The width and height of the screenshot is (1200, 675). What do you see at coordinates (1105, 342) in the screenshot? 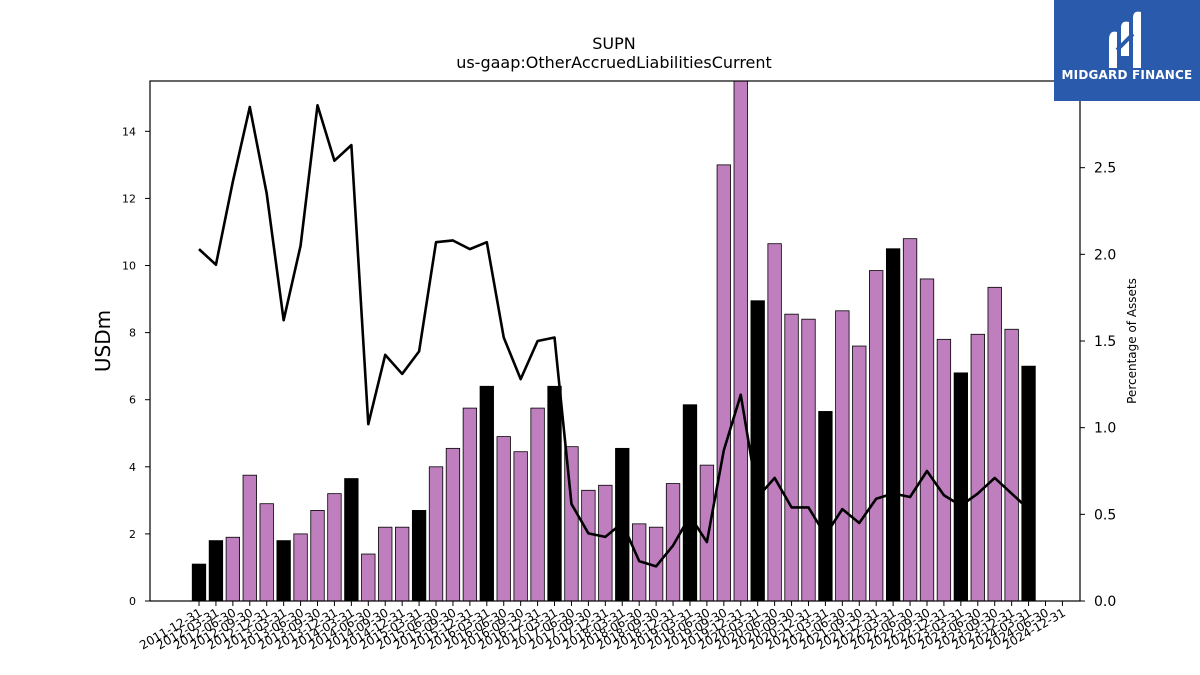
I see `y-right-tick-label: 1.5` at bounding box center [1105, 342].